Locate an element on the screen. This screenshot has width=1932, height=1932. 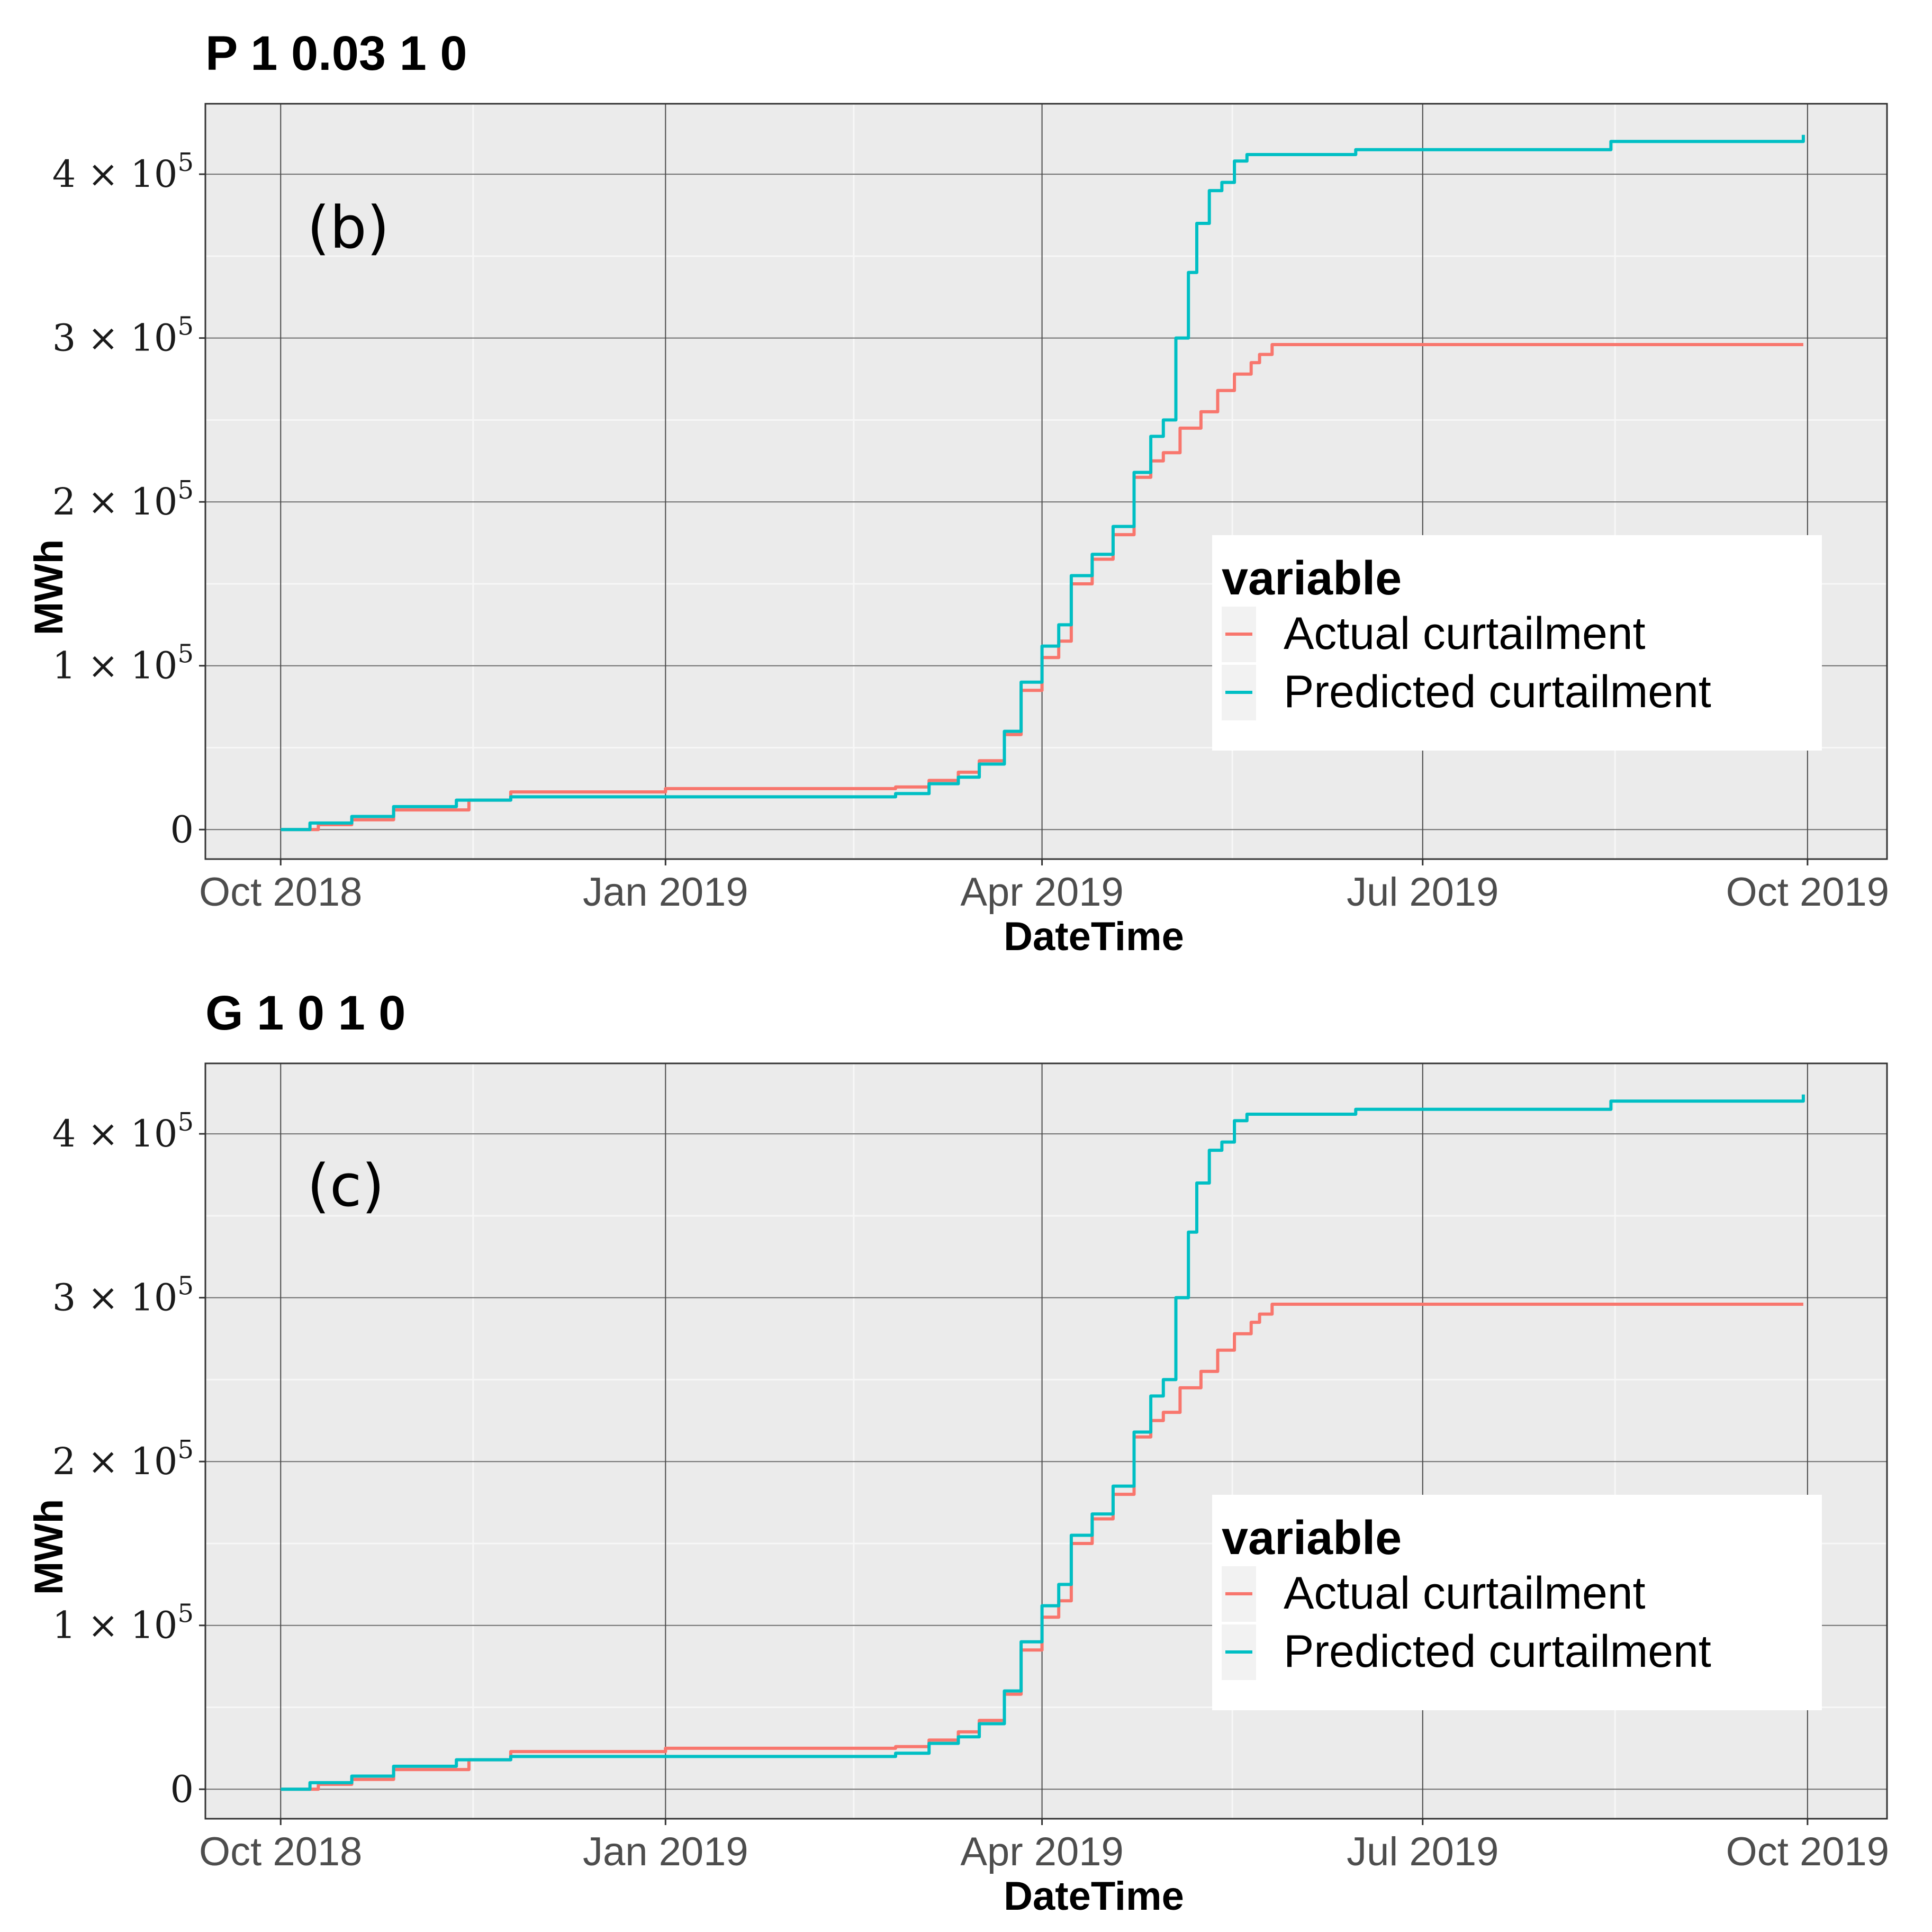
chart-title: G 1 0 1 0 is located at coordinates (305, 1013).